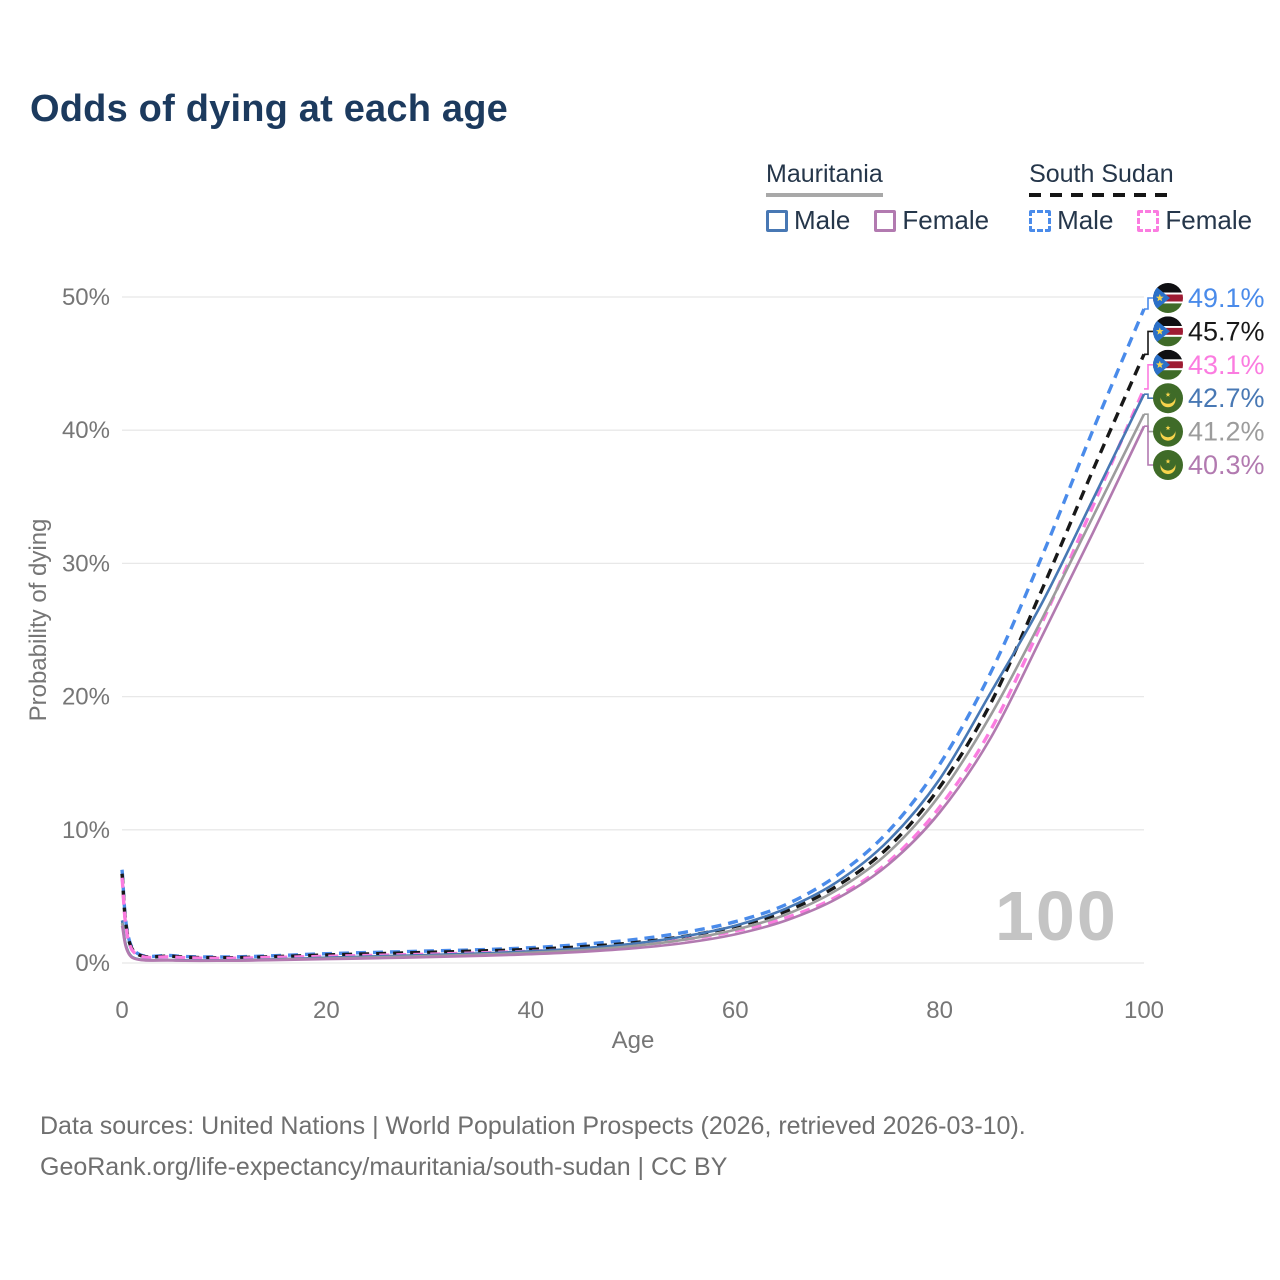 Image resolution: width=1280 pixels, height=1280 pixels. I want to click on legend-country-south-sudan: South Sudan, so click(1101, 178).